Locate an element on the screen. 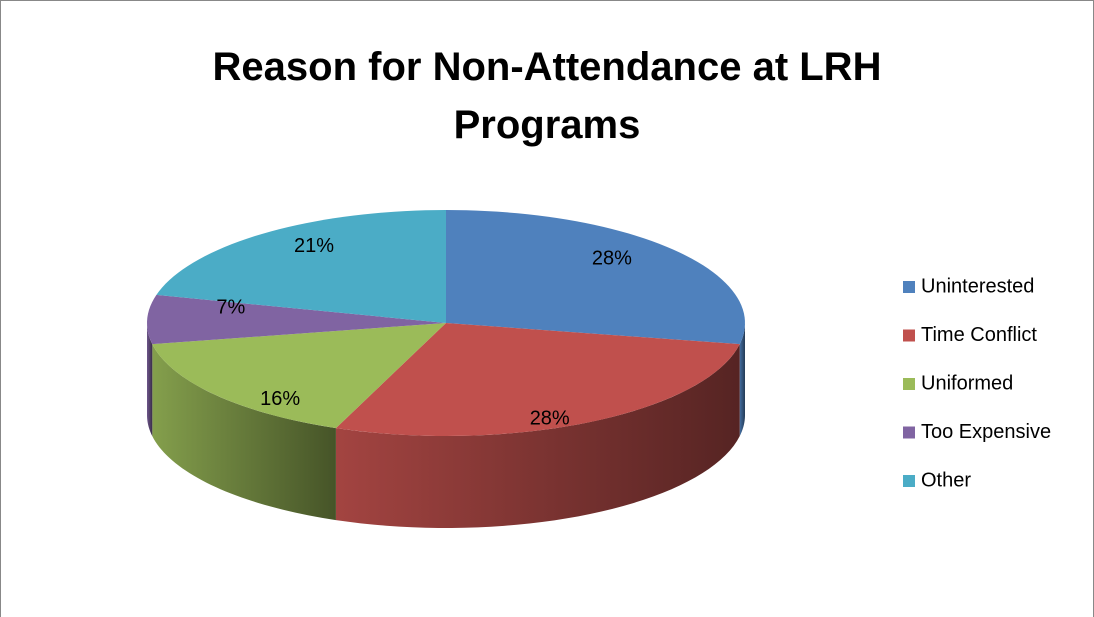 Image resolution: width=1094 pixels, height=617 pixels. legend-label: Too Expensive is located at coordinates (986, 432).